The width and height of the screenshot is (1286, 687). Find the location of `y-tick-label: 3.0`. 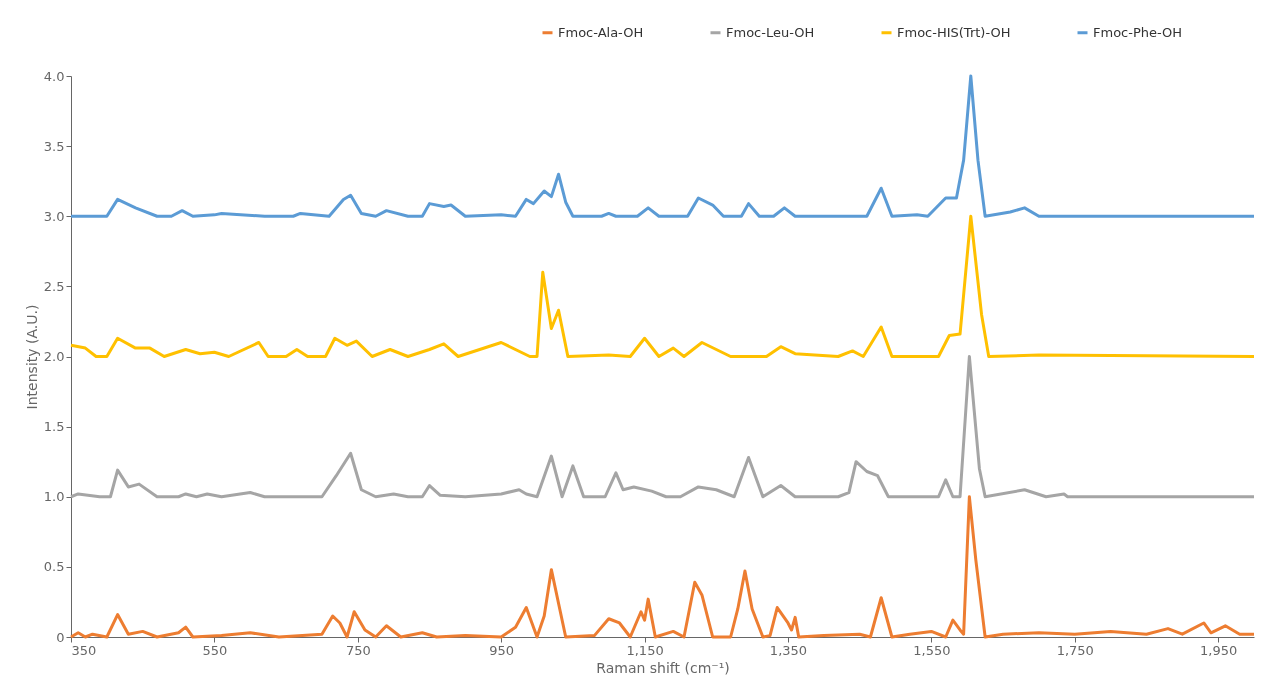

y-tick-label: 3.0 is located at coordinates (54, 216).